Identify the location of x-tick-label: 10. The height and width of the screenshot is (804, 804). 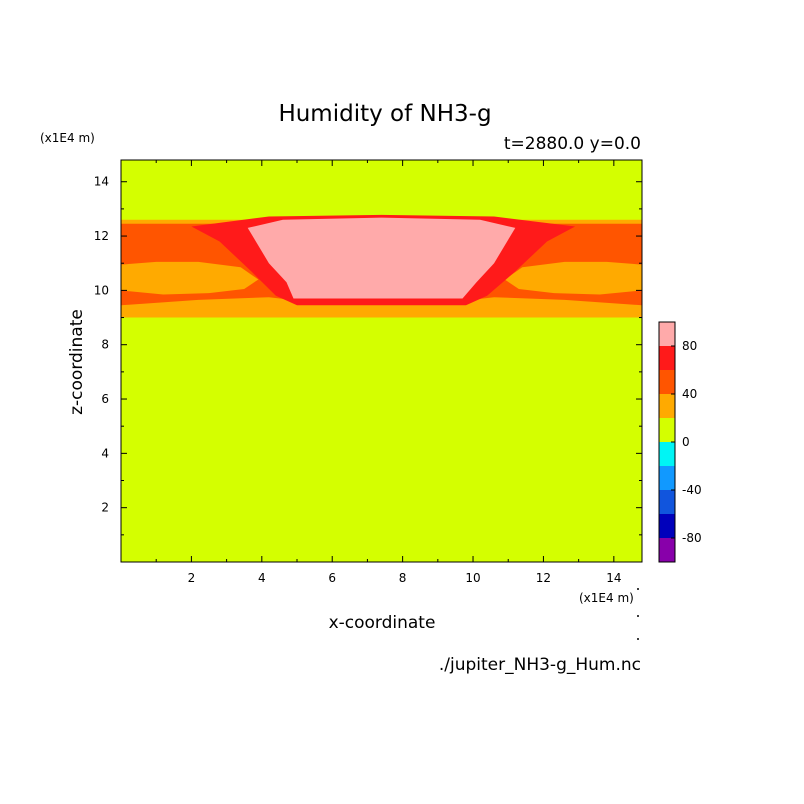
(472, 578).